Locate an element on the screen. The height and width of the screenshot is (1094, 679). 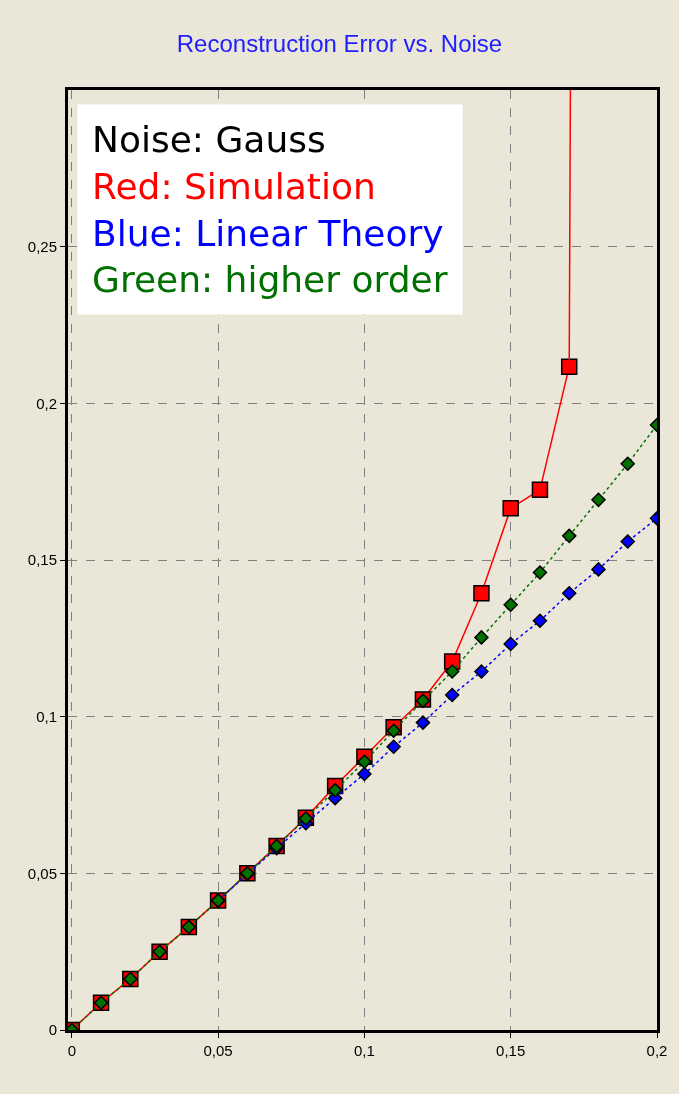
y-tick-label: 0,2 is located at coordinates (46, 403).